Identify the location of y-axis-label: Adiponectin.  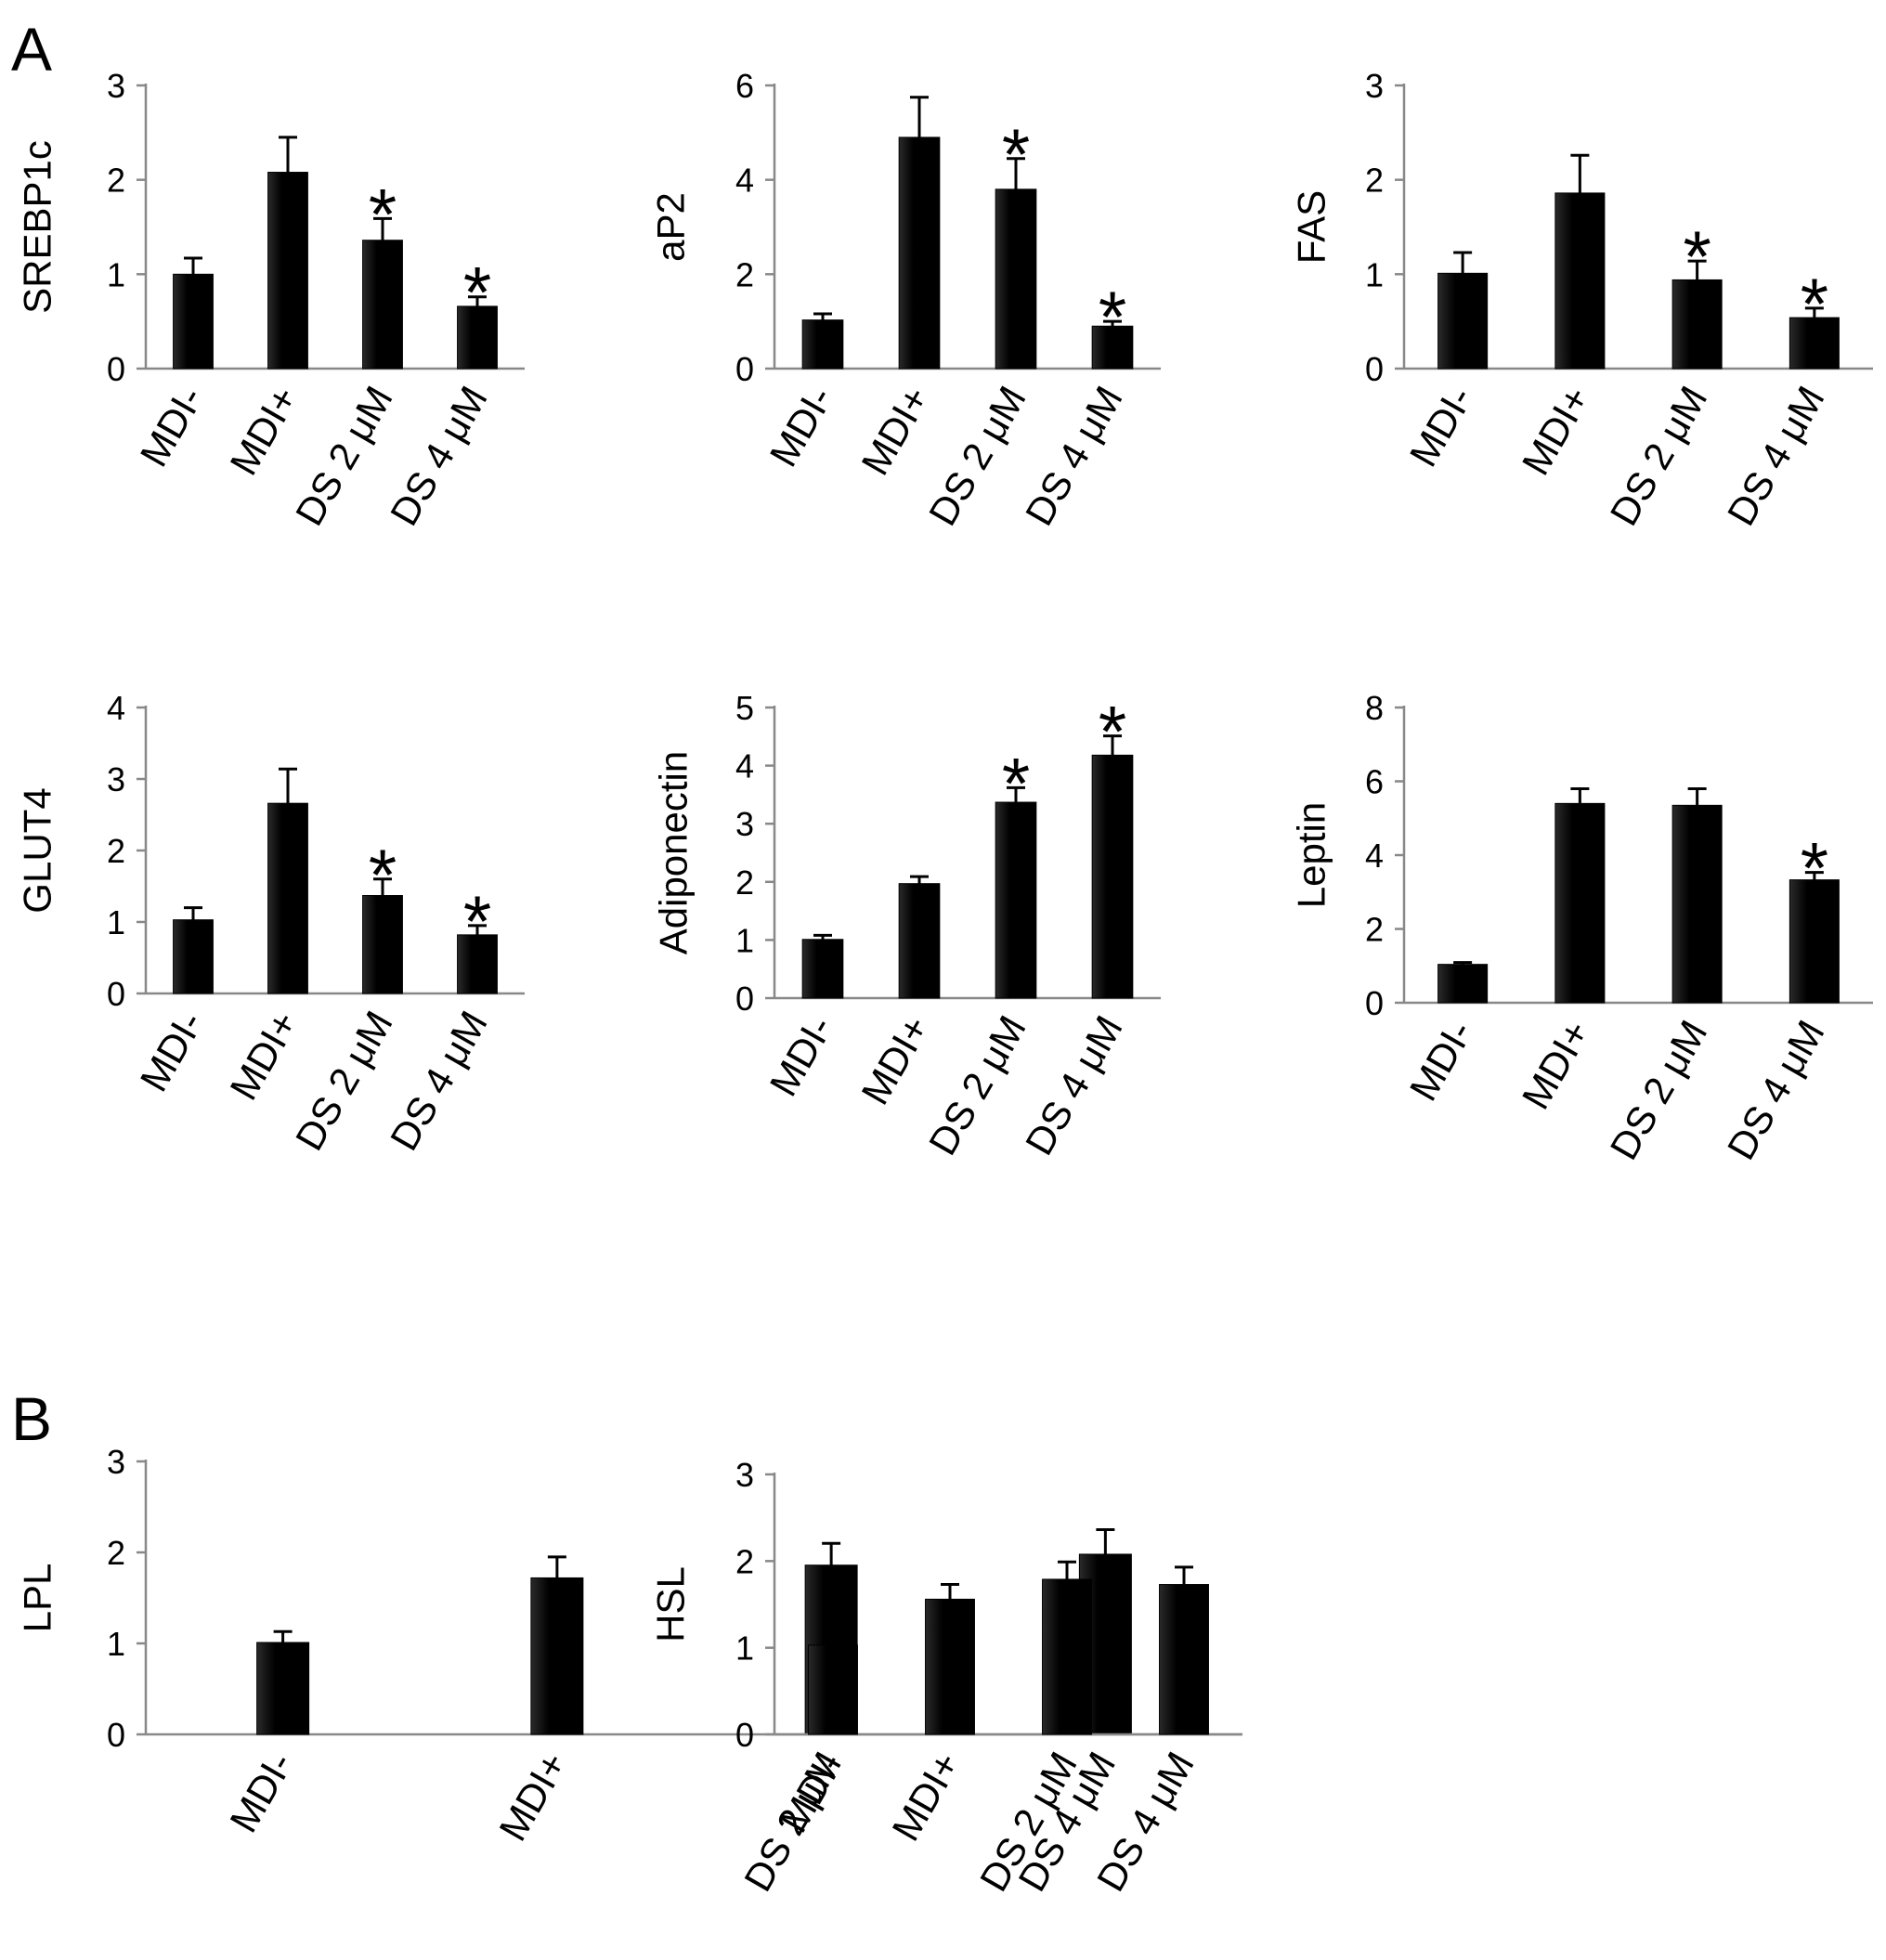
(674, 853).